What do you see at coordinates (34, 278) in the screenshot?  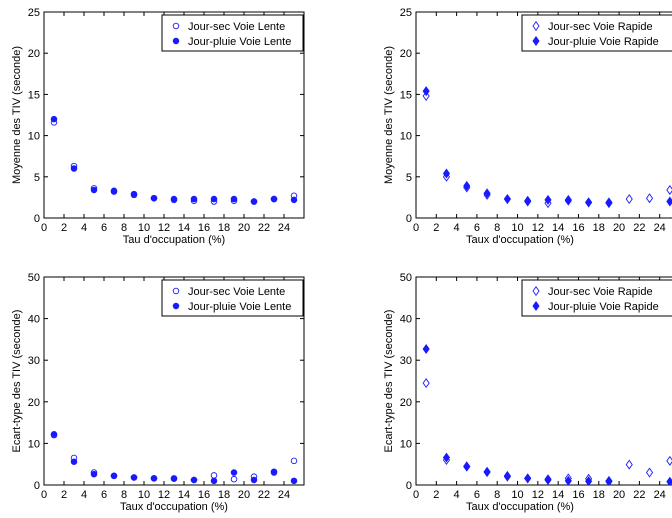 I see `y-tick-label: 50` at bounding box center [34, 278].